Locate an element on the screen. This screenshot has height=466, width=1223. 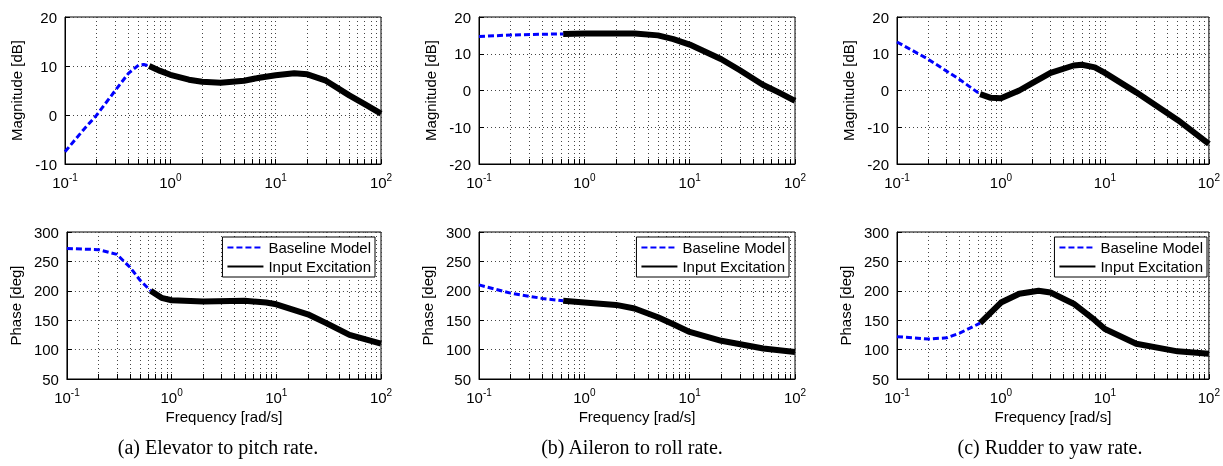
text: (a) Elevator to pitch rate. is located at coordinates (218, 447).